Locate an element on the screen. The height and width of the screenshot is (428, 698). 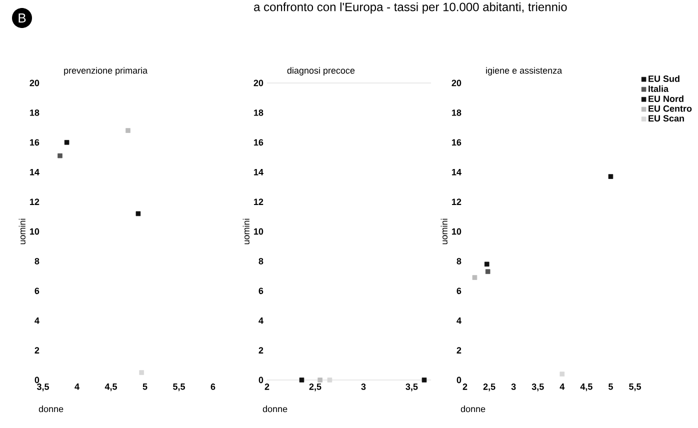
x-tick-label: 6 is located at coordinates (213, 387).